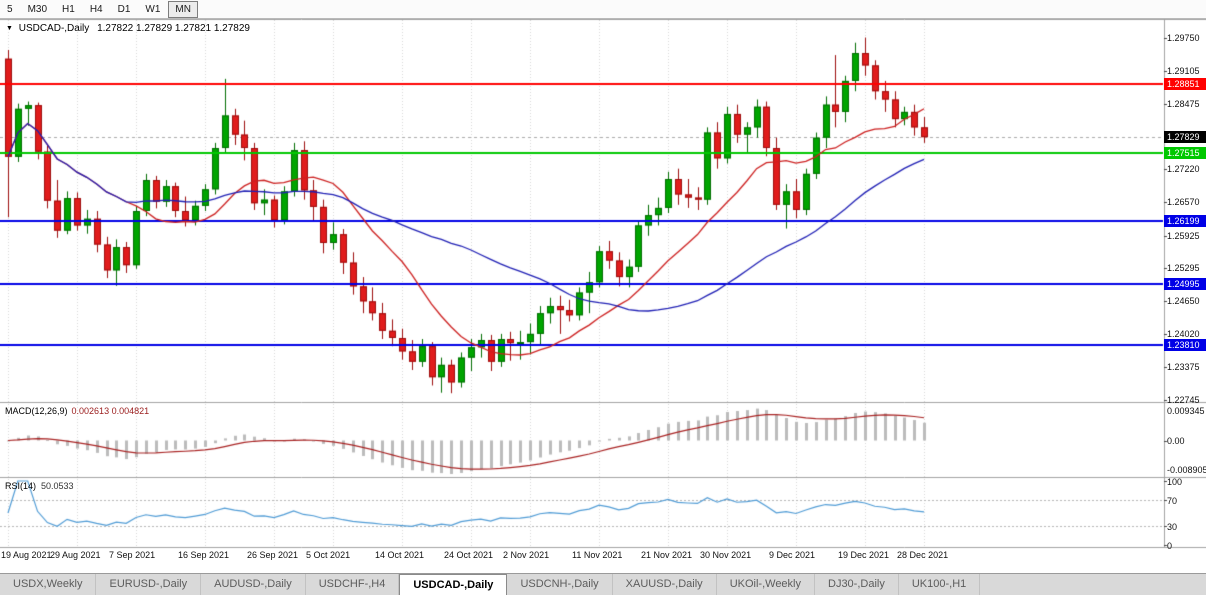 Image resolution: width=1206 pixels, height=595 pixels. Describe the element at coordinates (124, 9) in the screenshot. I see `timeframe-button: D1` at that location.